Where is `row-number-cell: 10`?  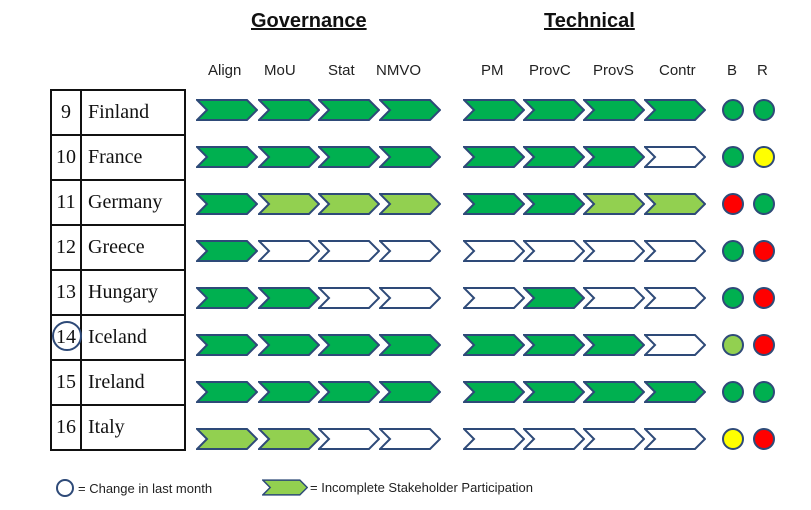 row-number-cell: 10 is located at coordinates (66, 157).